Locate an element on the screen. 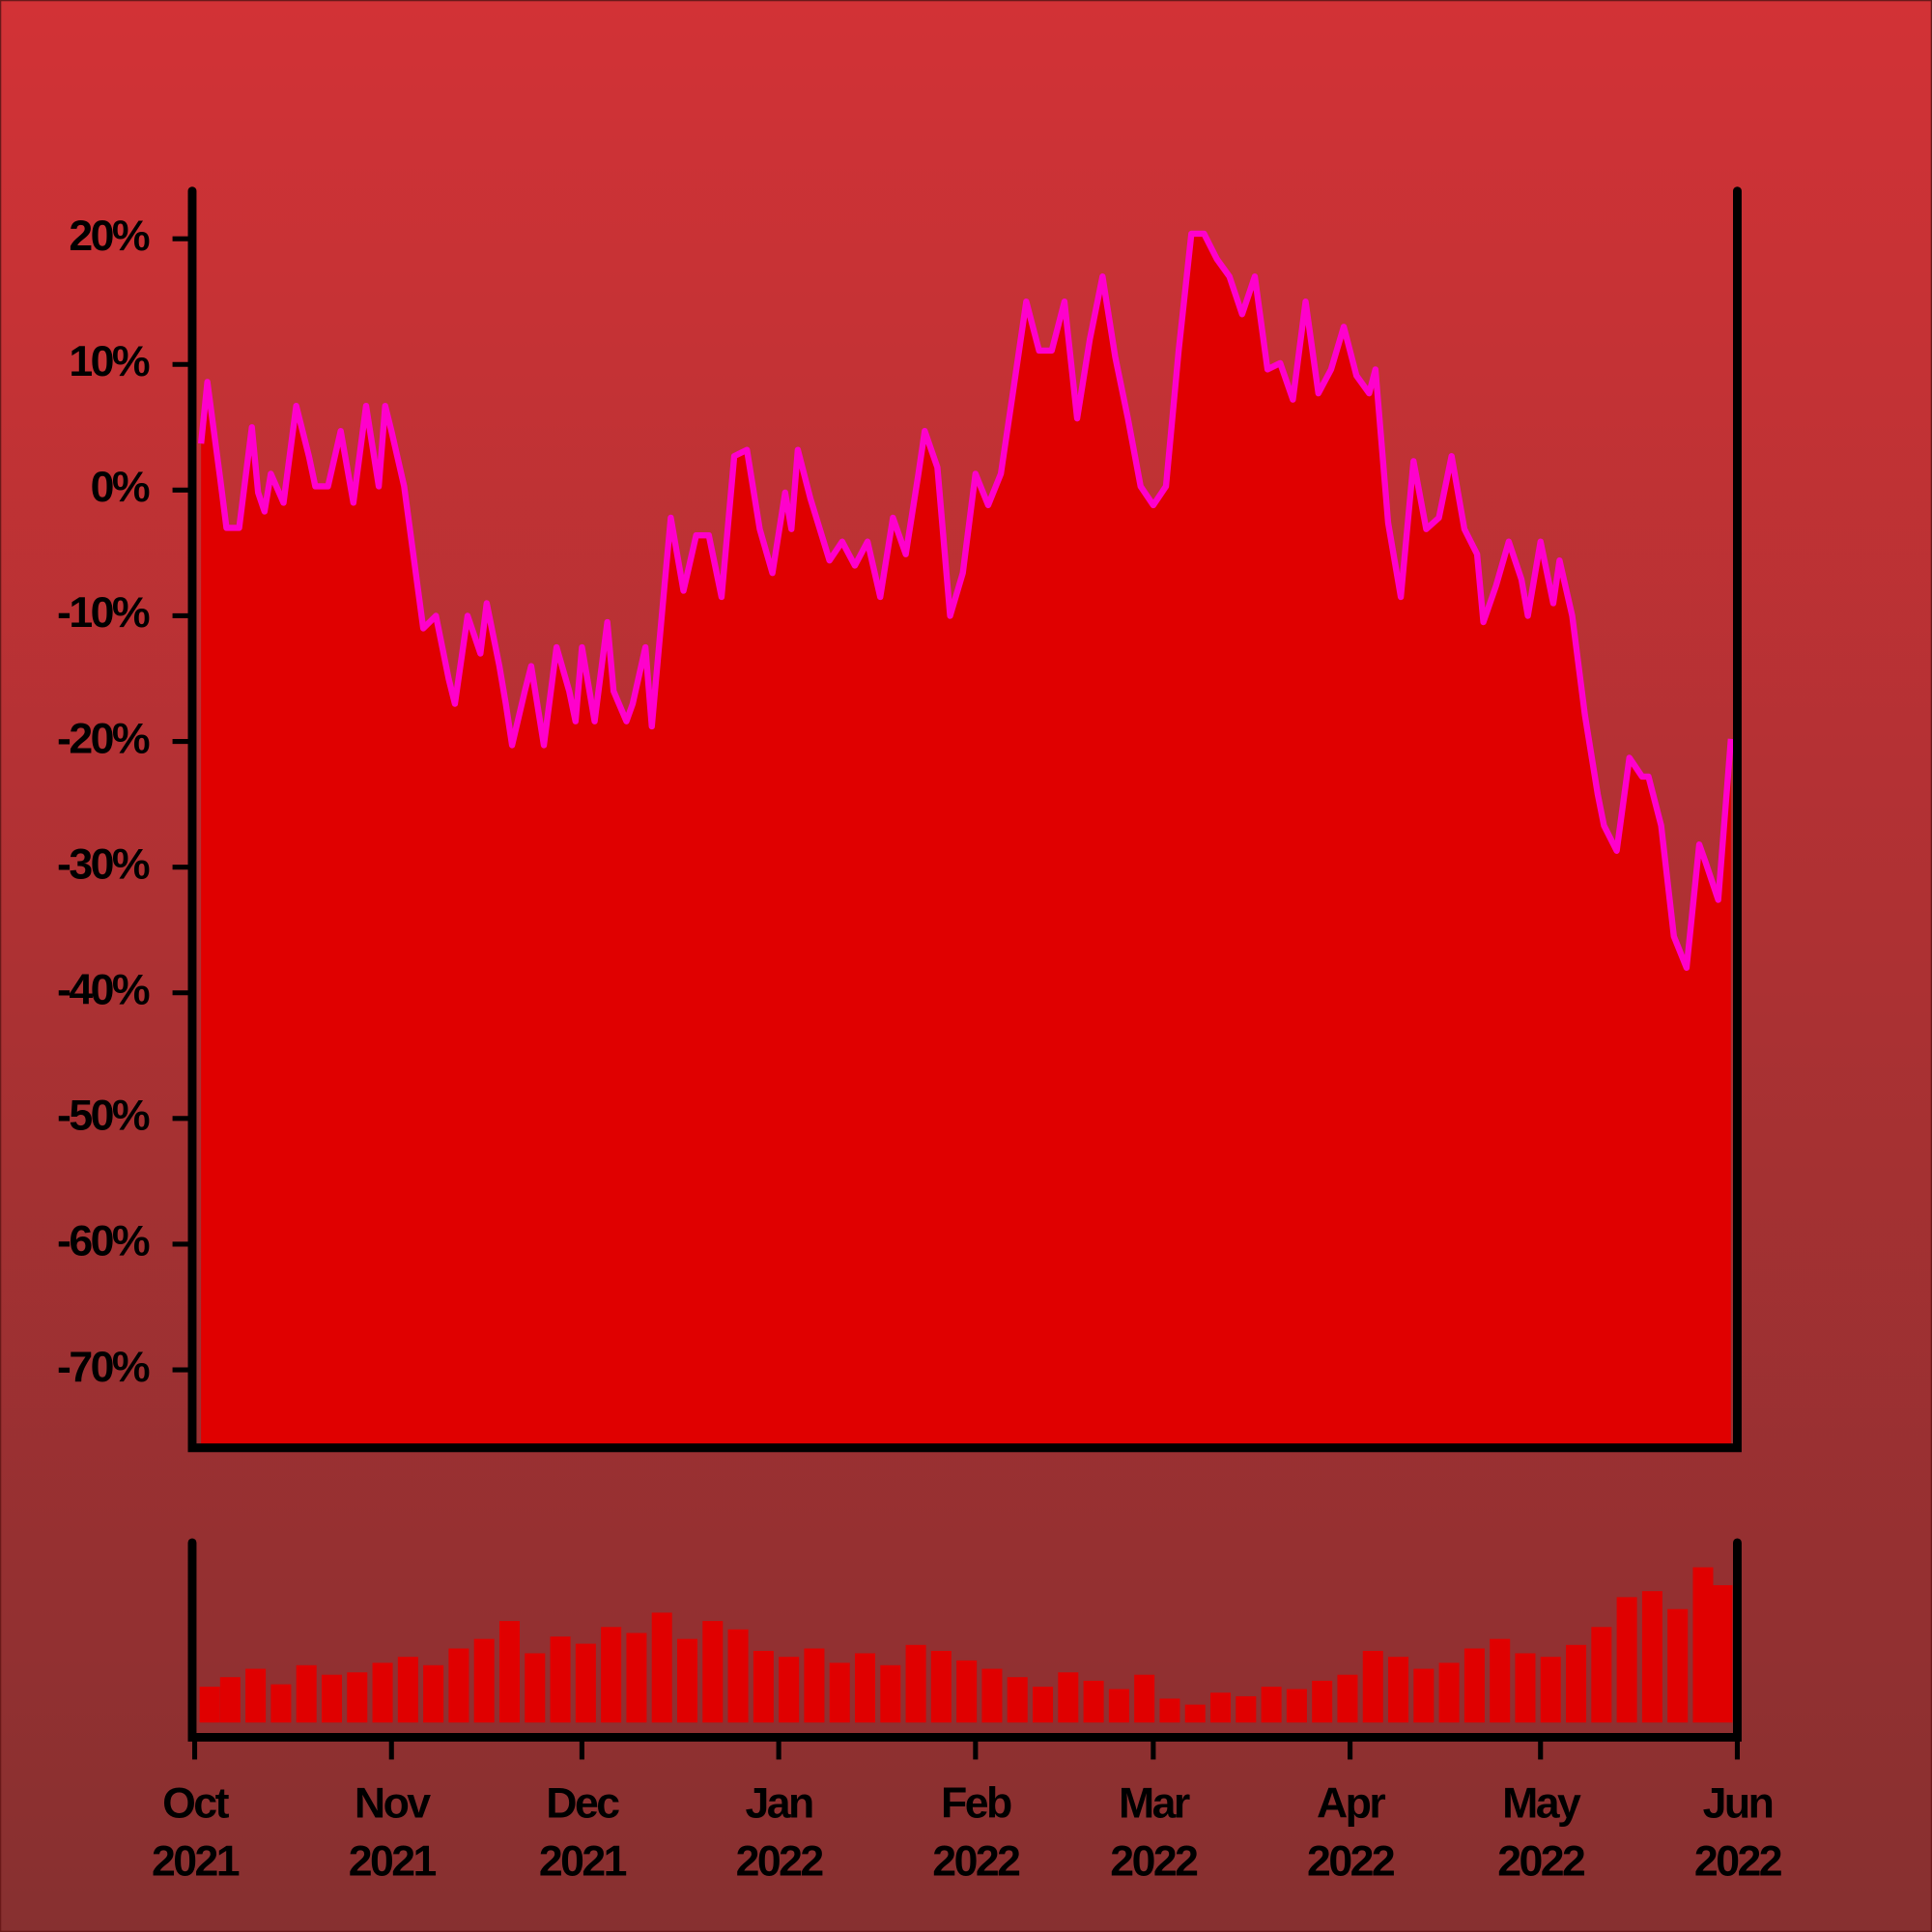 The width and height of the screenshot is (1932, 1932). y-tick-label: -20% is located at coordinates (103, 738).